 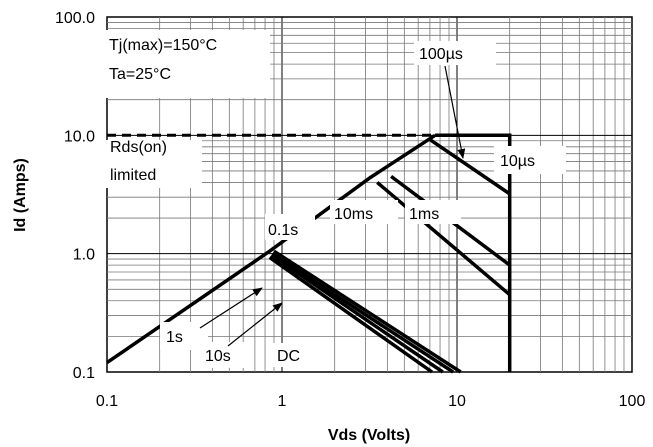 I want to click on x-tick-label: 0.1, so click(x=107, y=401).